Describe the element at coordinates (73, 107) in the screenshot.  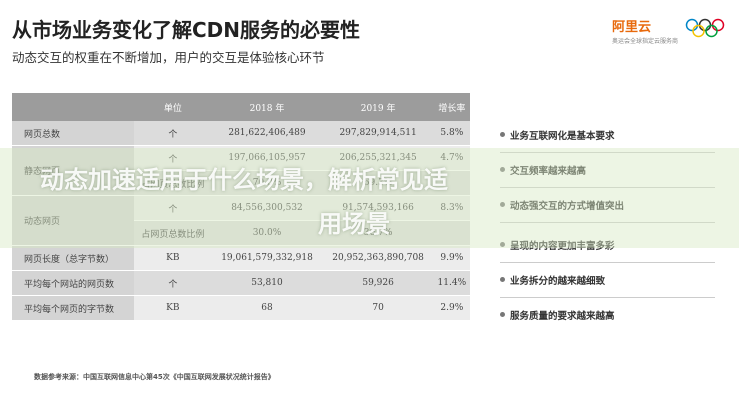
I see `header-cell` at that location.